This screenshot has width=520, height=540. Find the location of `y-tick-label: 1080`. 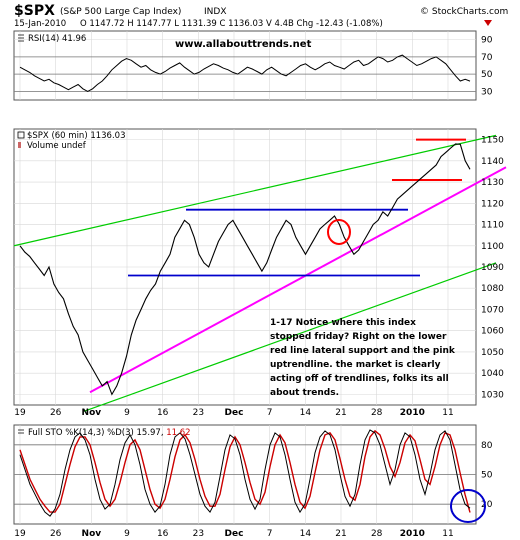

y-tick-label: 1080 is located at coordinates (492, 289).